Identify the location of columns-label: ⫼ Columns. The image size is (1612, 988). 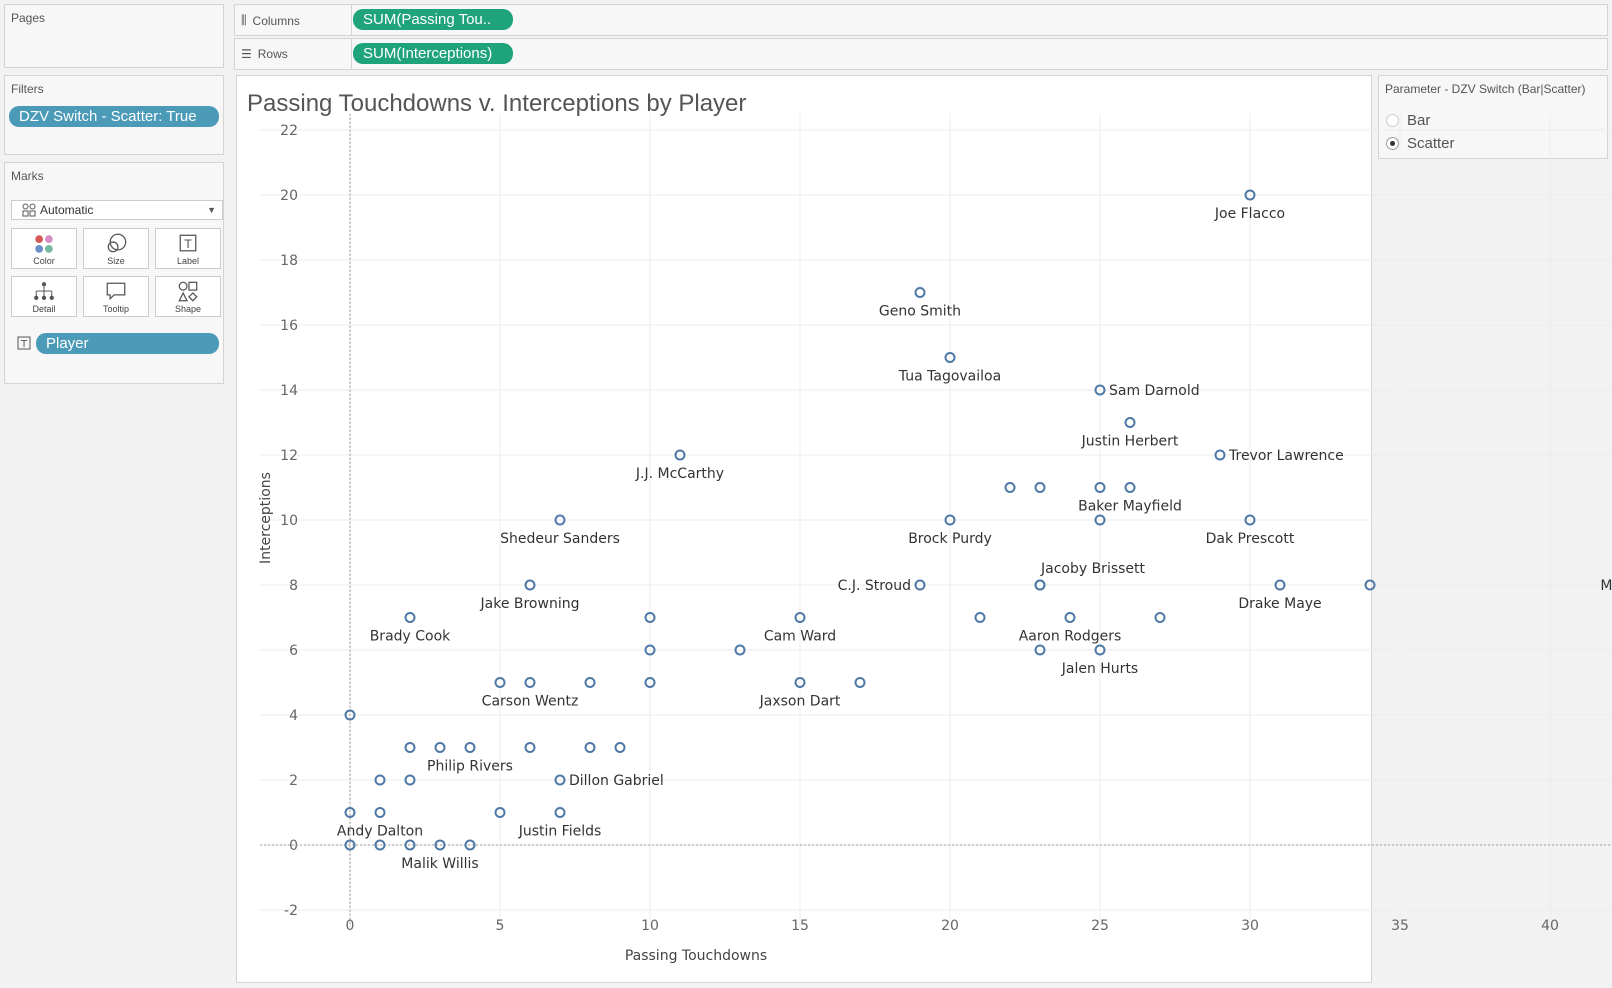
(270, 20).